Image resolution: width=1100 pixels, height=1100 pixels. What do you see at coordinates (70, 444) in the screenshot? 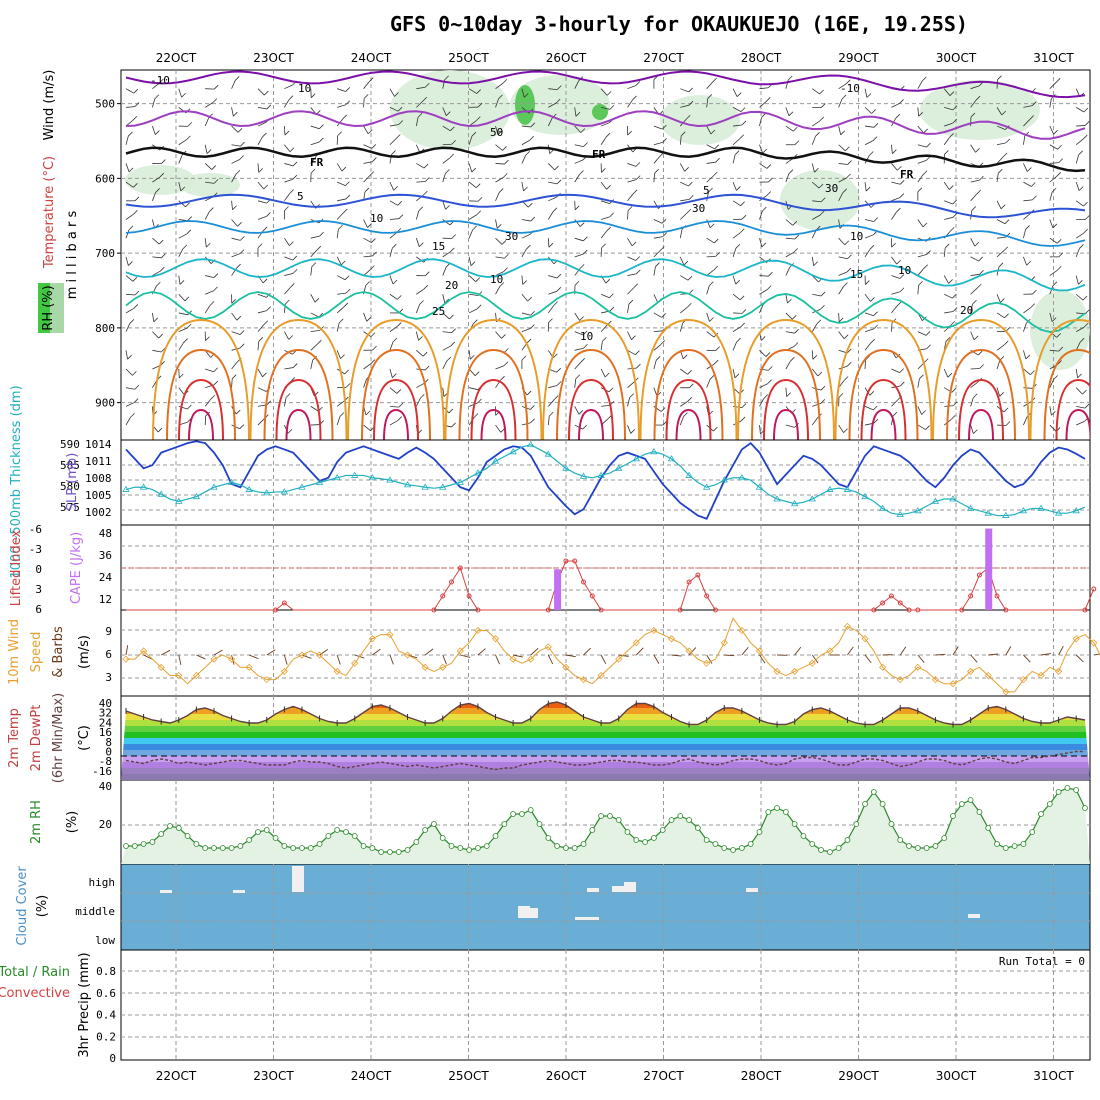
I see `thickness-tick: 590` at bounding box center [70, 444].